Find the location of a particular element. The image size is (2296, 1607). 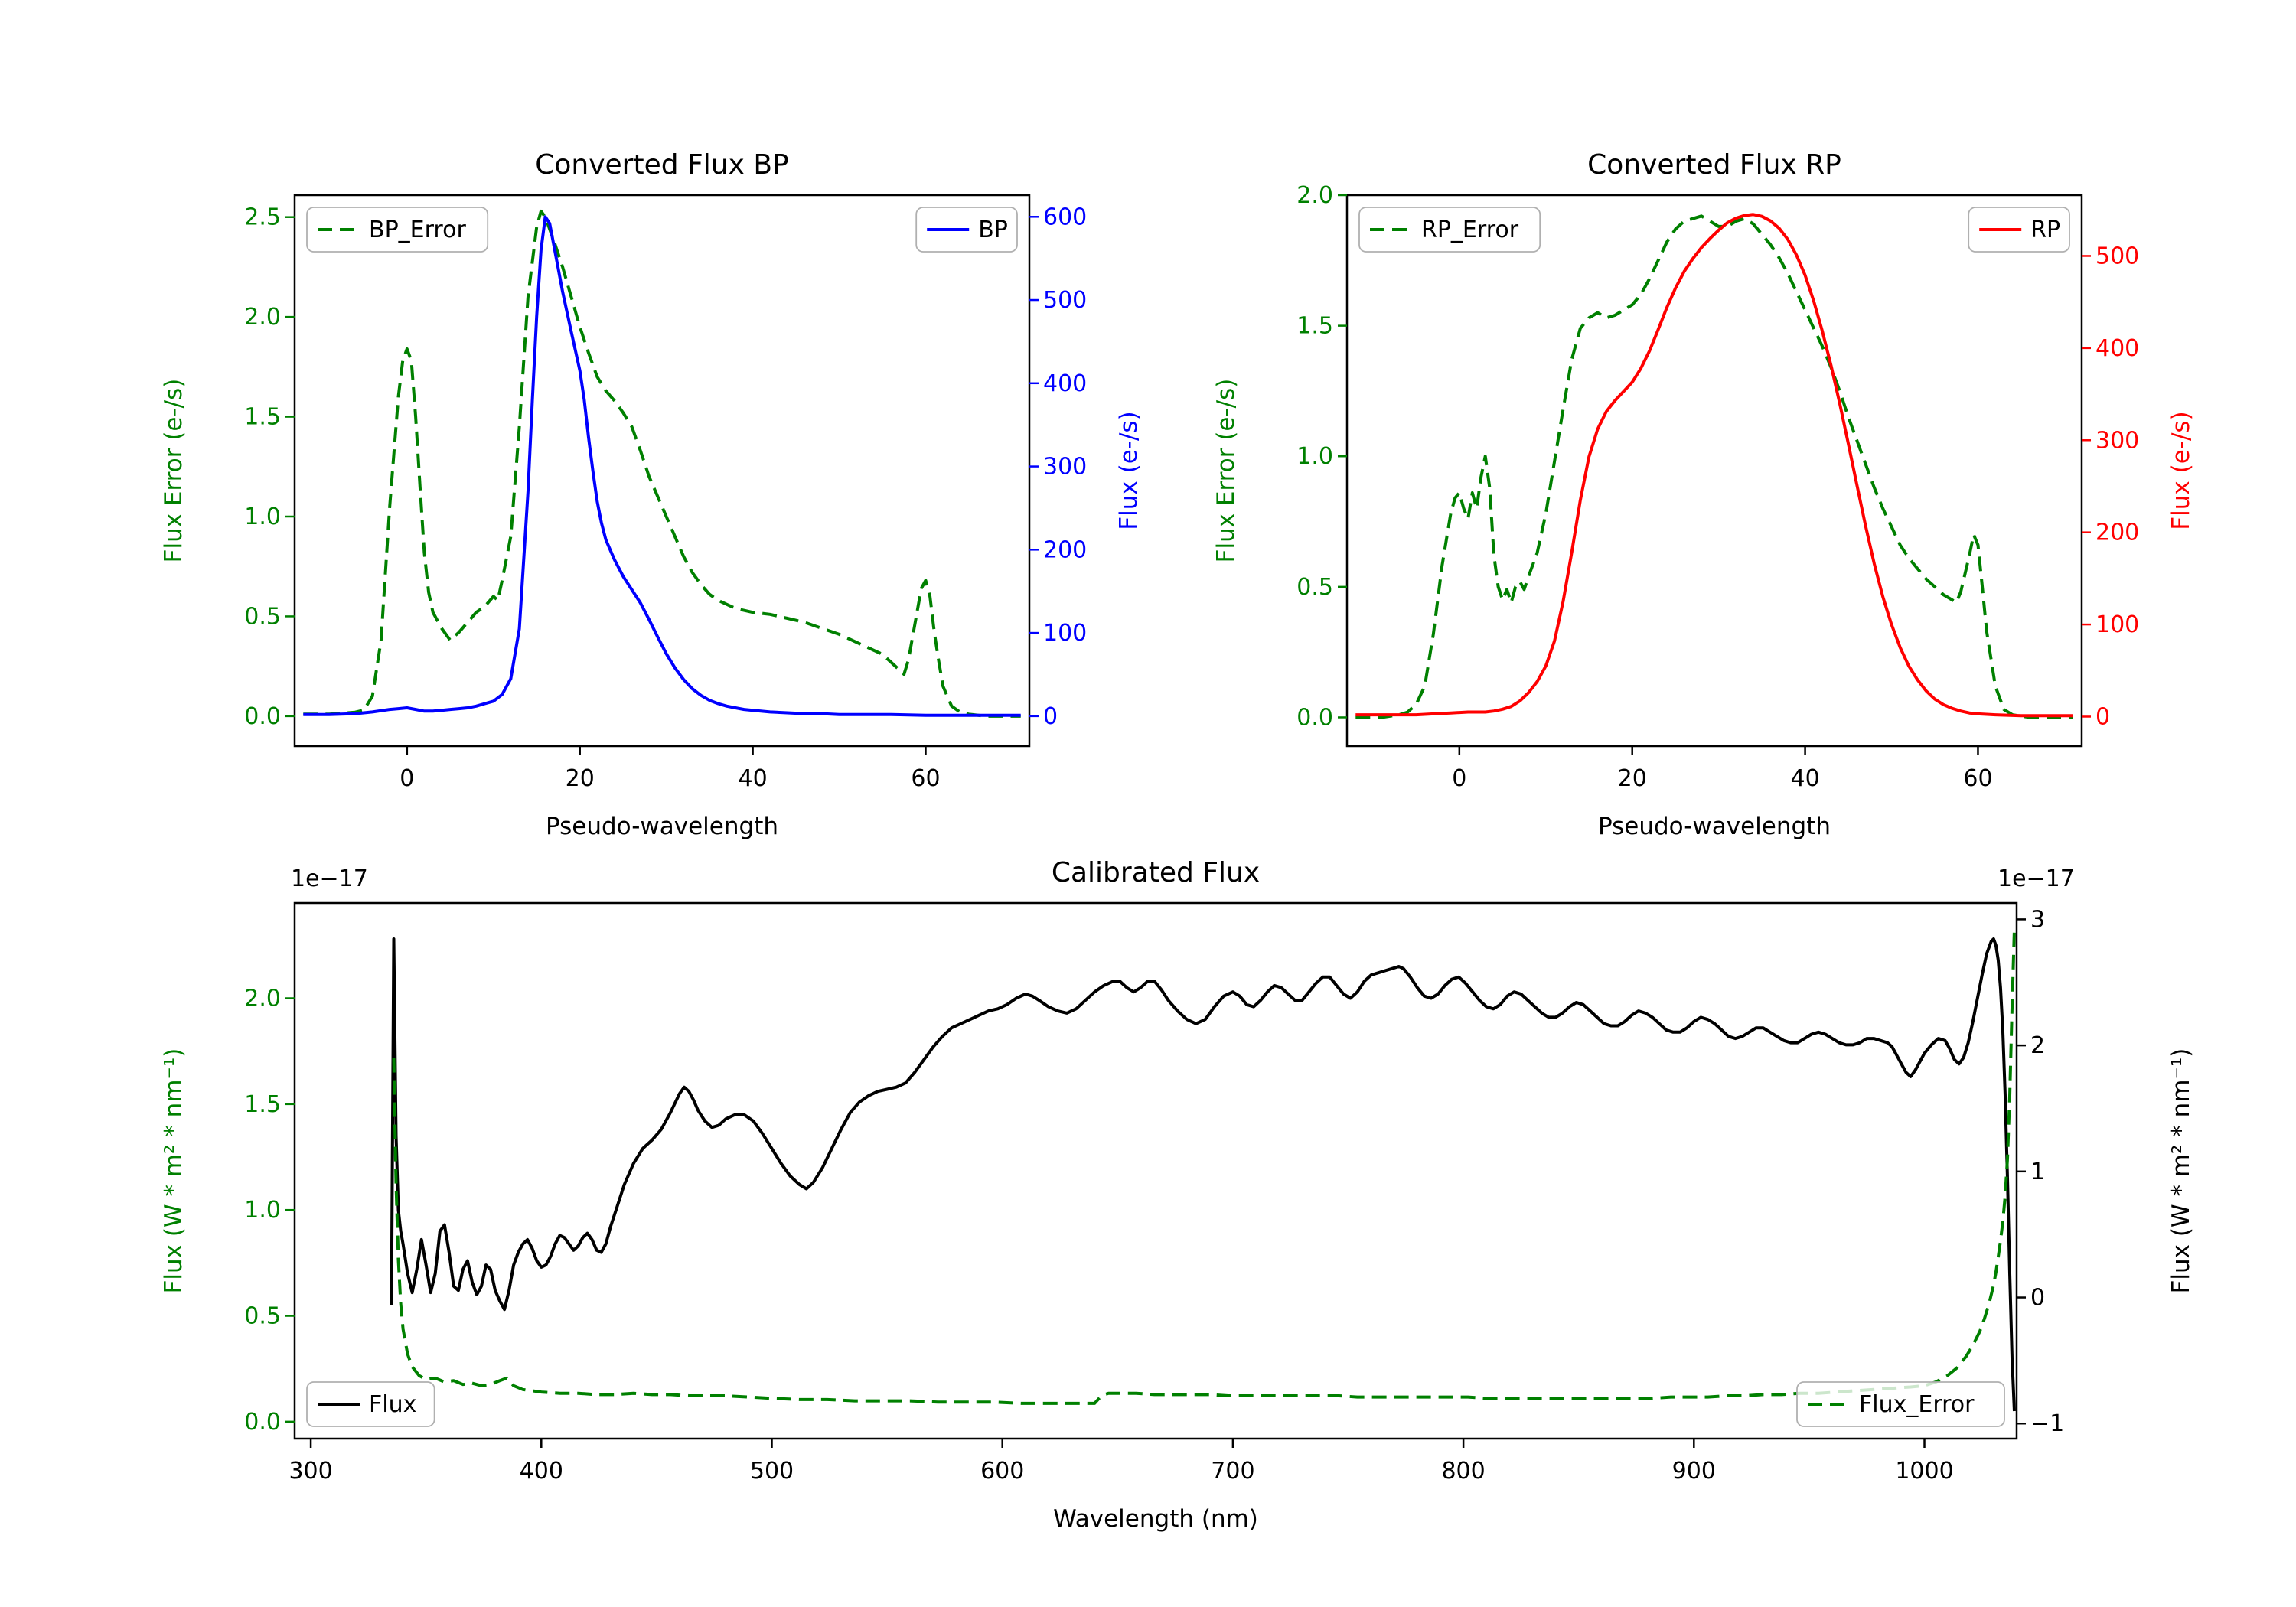

y-tick-label: 600 is located at coordinates (1065, 217).